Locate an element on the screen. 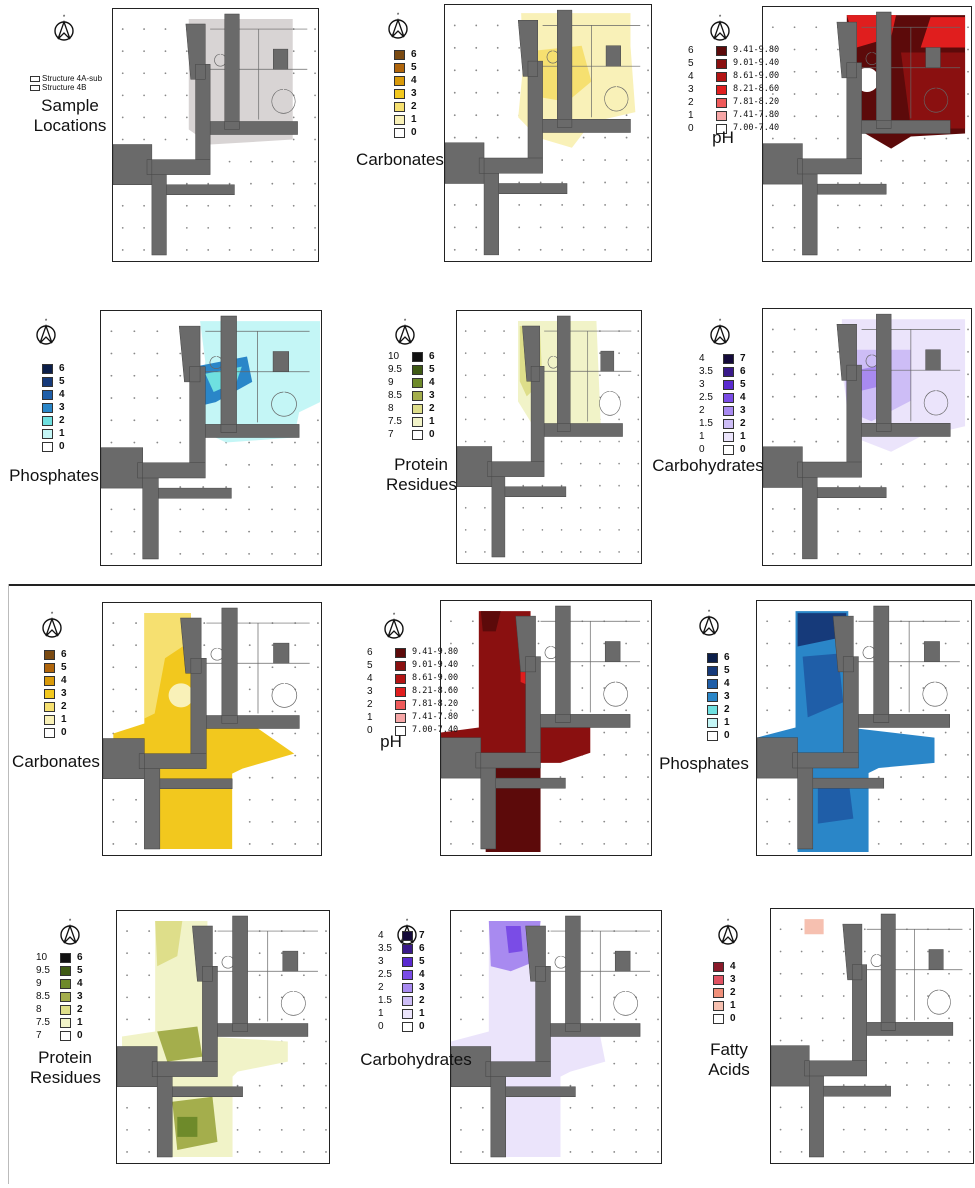 The width and height of the screenshot is (975, 1188). legend-range: 8.61-9.00 is located at coordinates (435, 678).